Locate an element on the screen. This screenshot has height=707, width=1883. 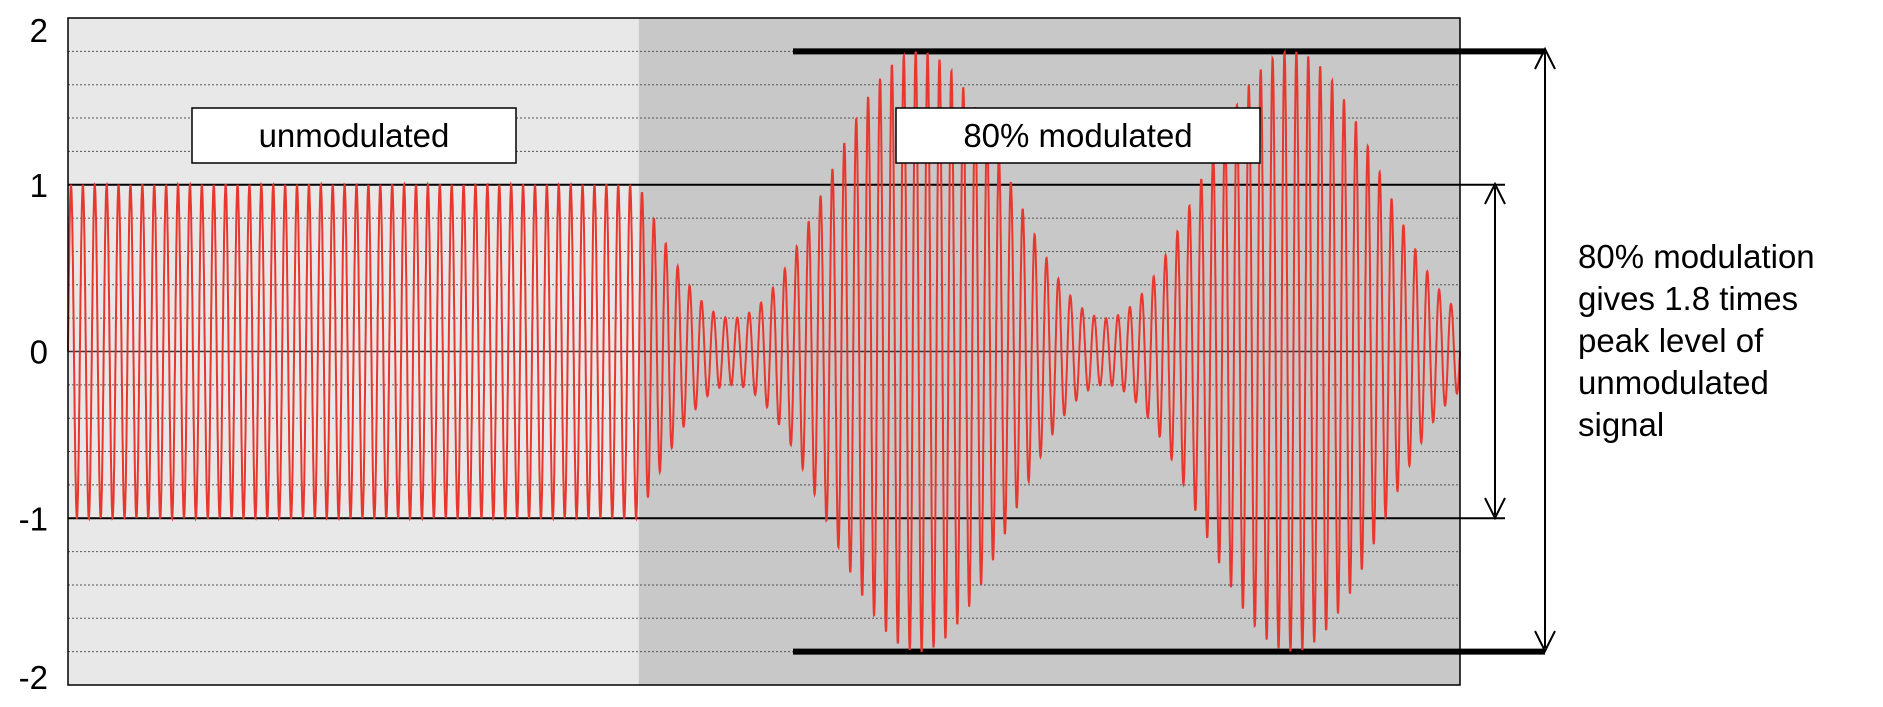
label-modulated: 80% modulated is located at coordinates (1077, 135).